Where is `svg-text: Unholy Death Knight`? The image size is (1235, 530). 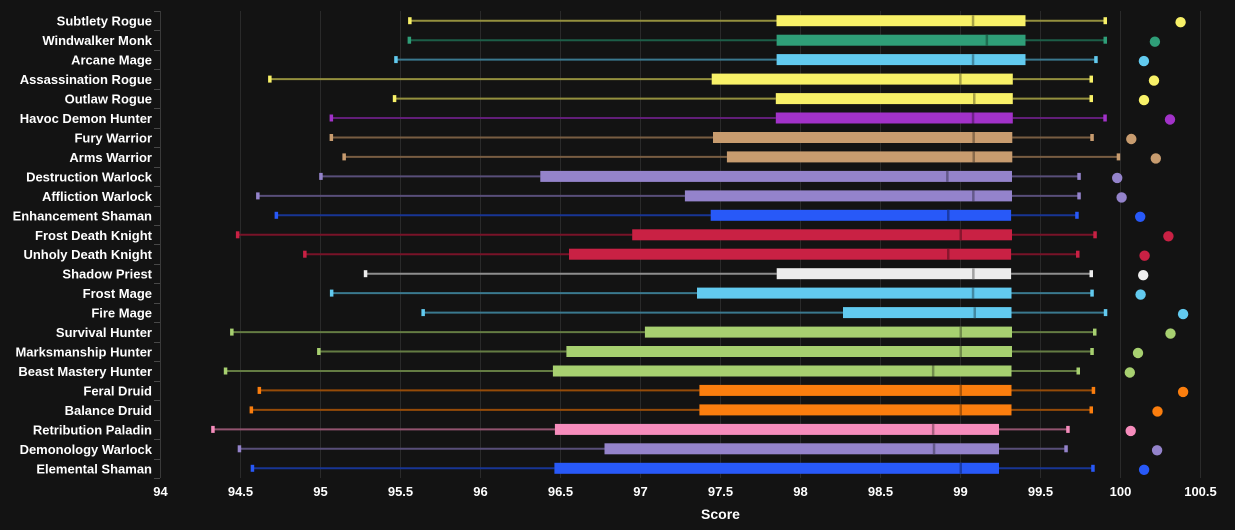
svg-text: Unholy Death Knight is located at coordinates (87, 254).